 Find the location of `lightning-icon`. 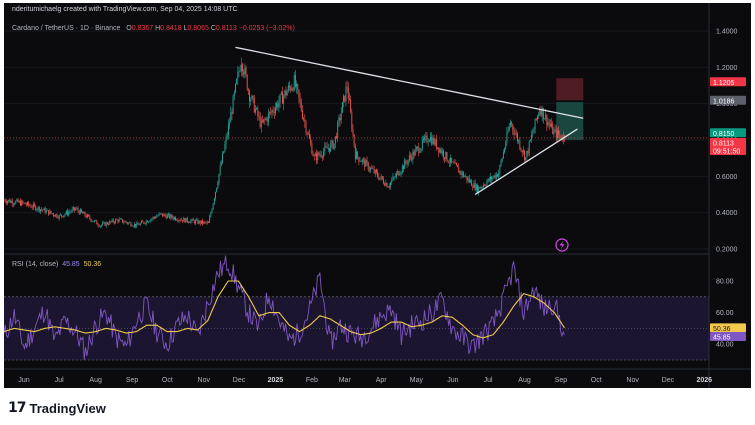

lightning-icon is located at coordinates (562, 245).